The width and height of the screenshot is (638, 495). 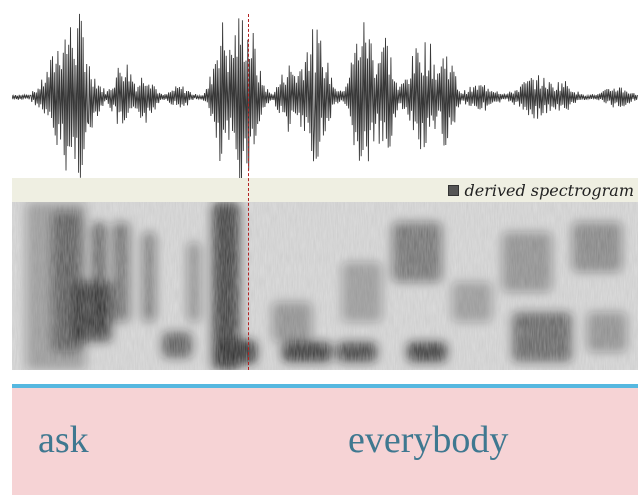 What do you see at coordinates (248, 192) in the screenshot?
I see `playback-cursor` at bounding box center [248, 192].